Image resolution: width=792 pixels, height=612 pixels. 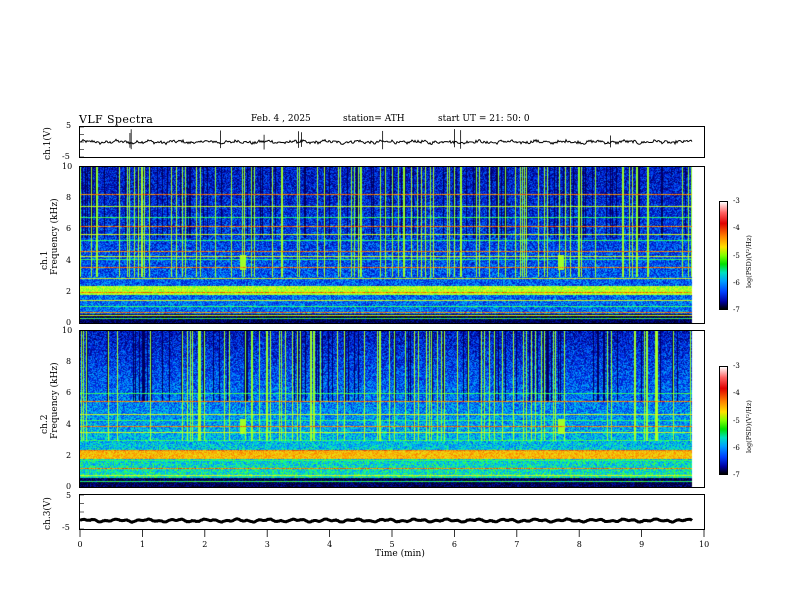 What do you see at coordinates (205, 544) in the screenshot?
I see `x-tick-label-2: 2` at bounding box center [205, 544].